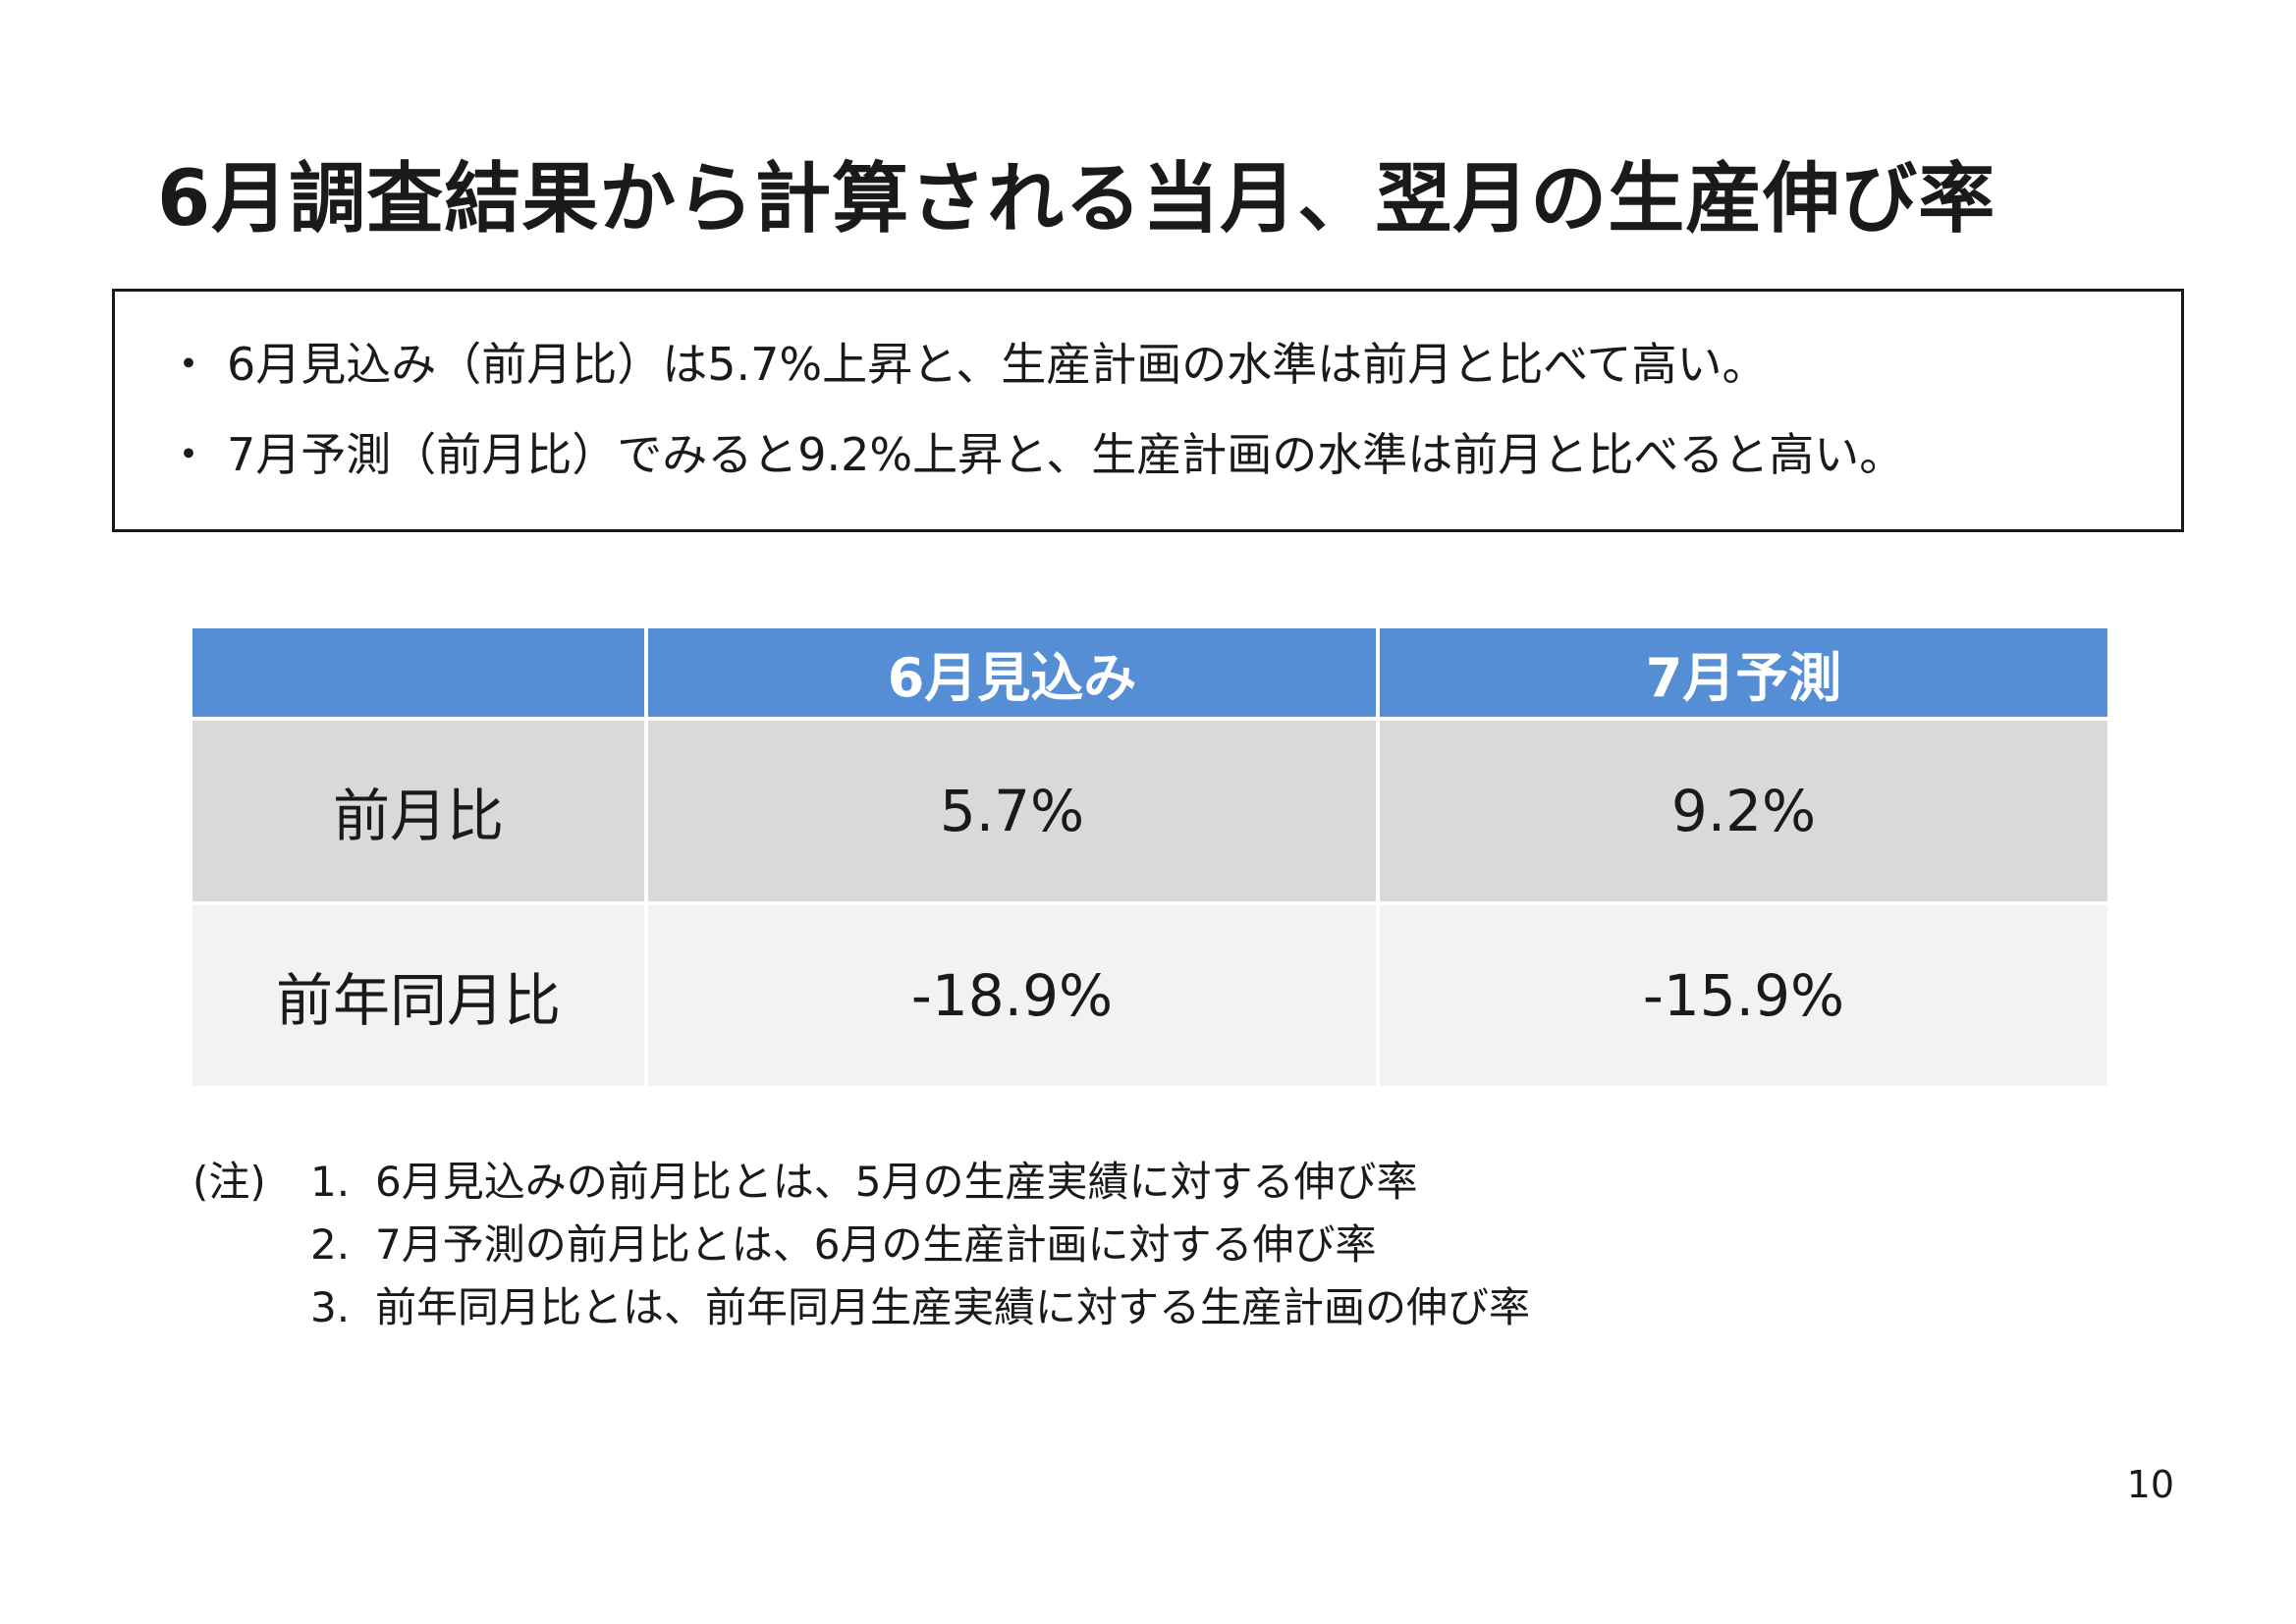 The width and height of the screenshot is (2296, 1624). I want to click on notes-prefix: (注), so click(229, 1182).